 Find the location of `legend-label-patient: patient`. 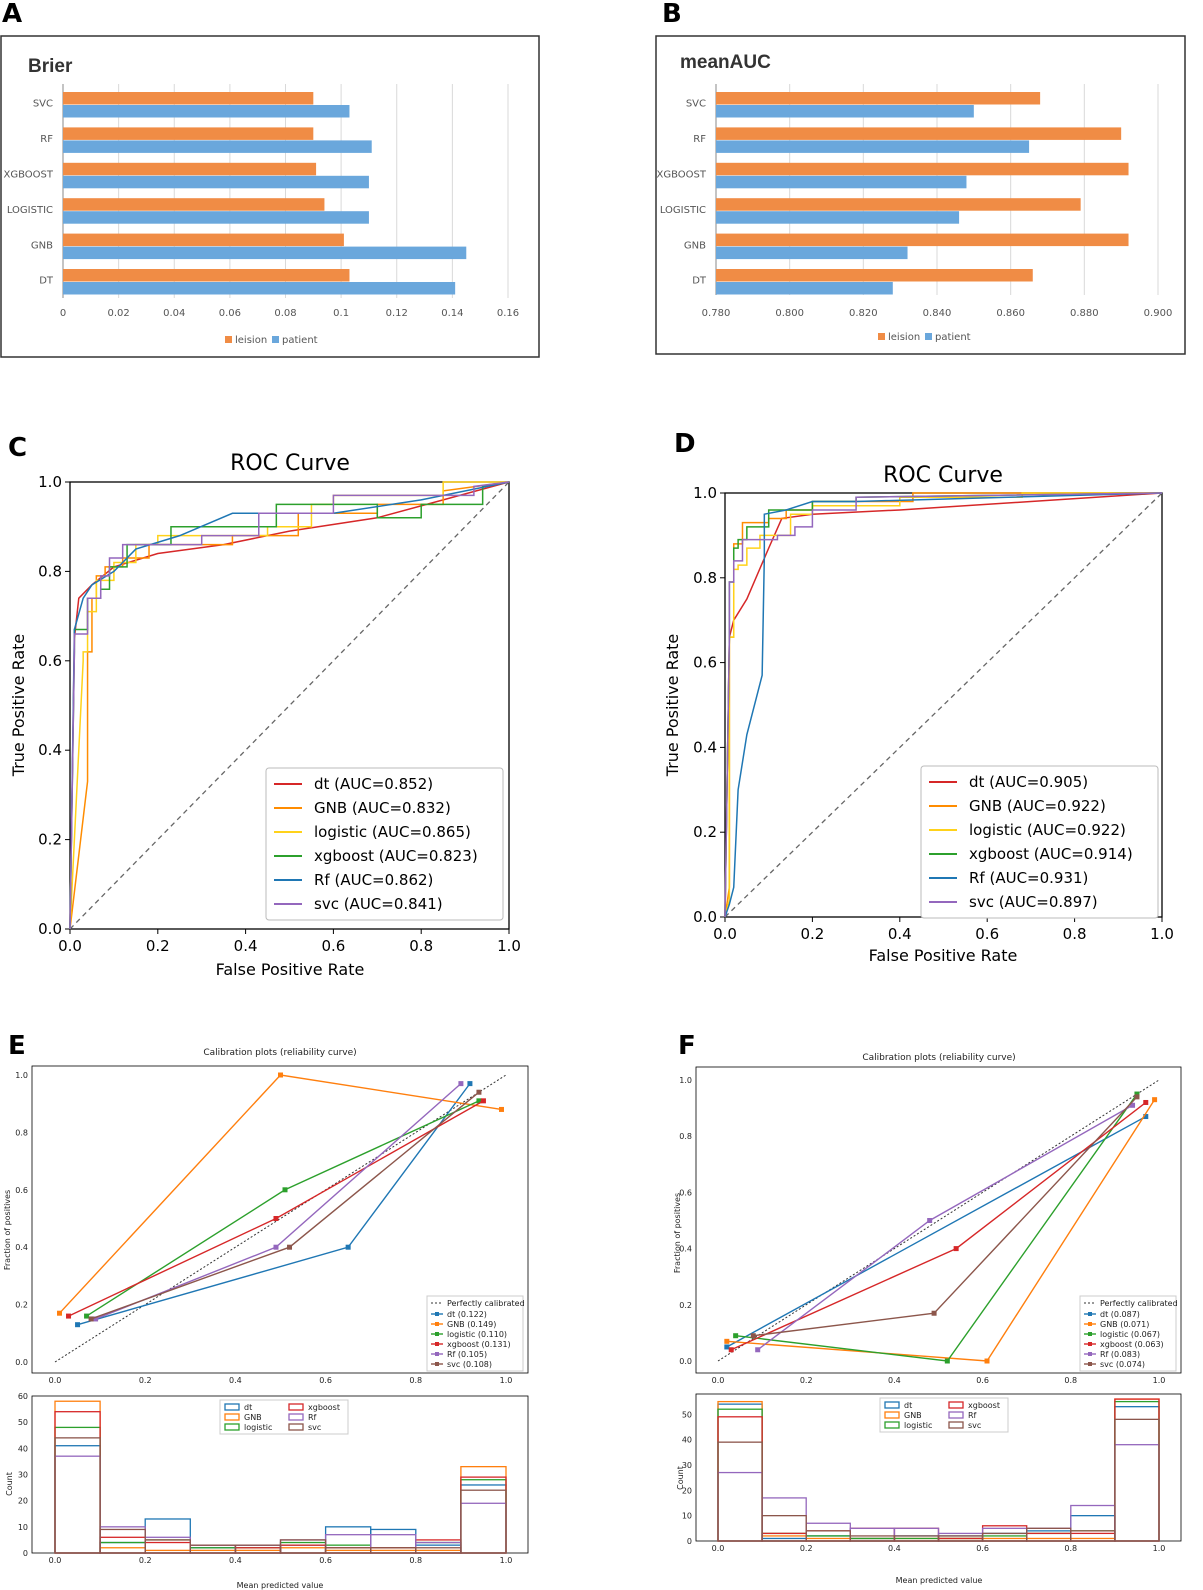

legend-label-patient: patient is located at coordinates (300, 340).